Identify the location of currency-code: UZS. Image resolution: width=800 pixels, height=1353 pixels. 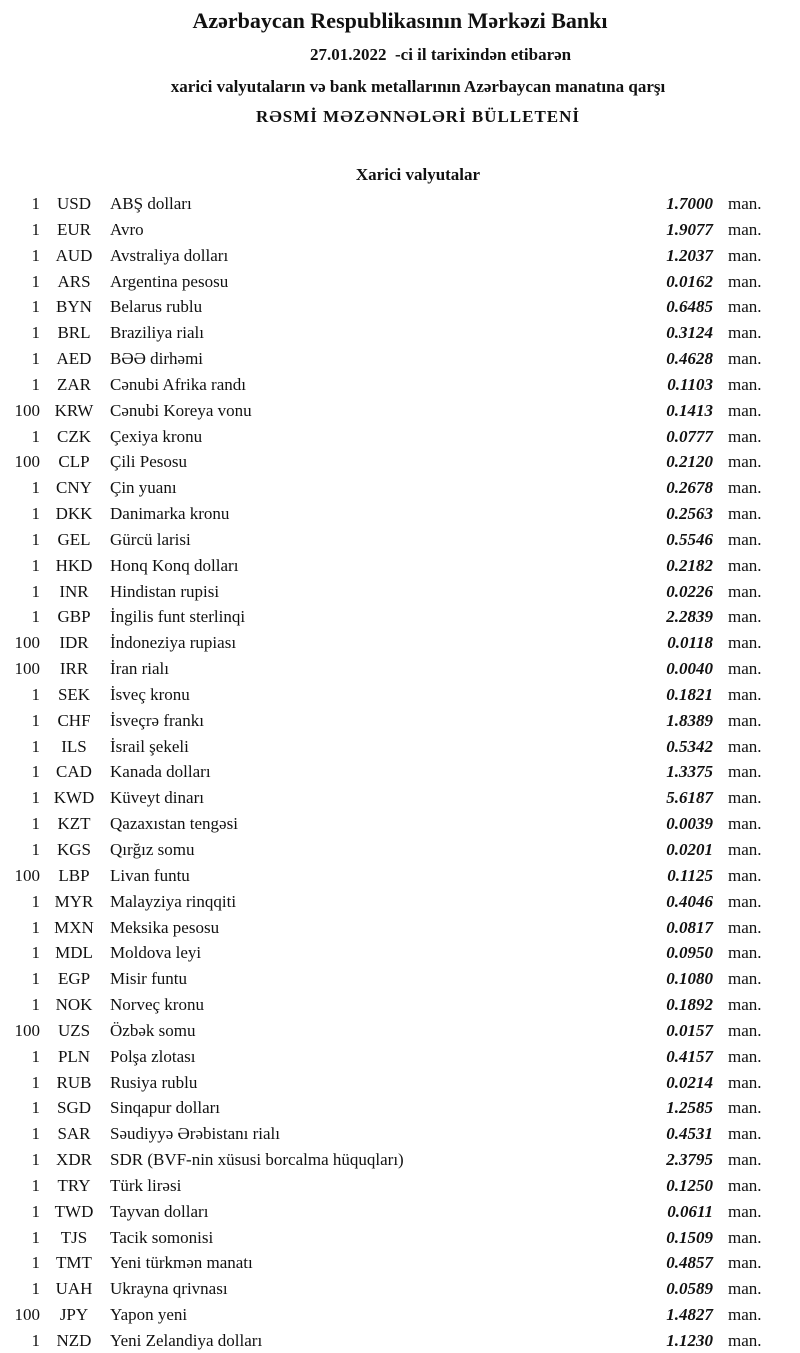
(74, 1030).